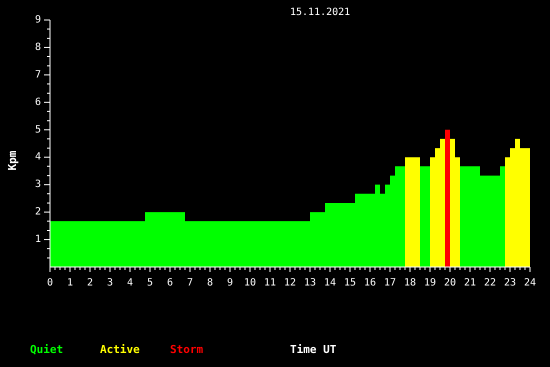 Image resolution: width=550 pixels, height=367 pixels. Describe the element at coordinates (130, 283) in the screenshot. I see `x-tick-label: 4` at that location.